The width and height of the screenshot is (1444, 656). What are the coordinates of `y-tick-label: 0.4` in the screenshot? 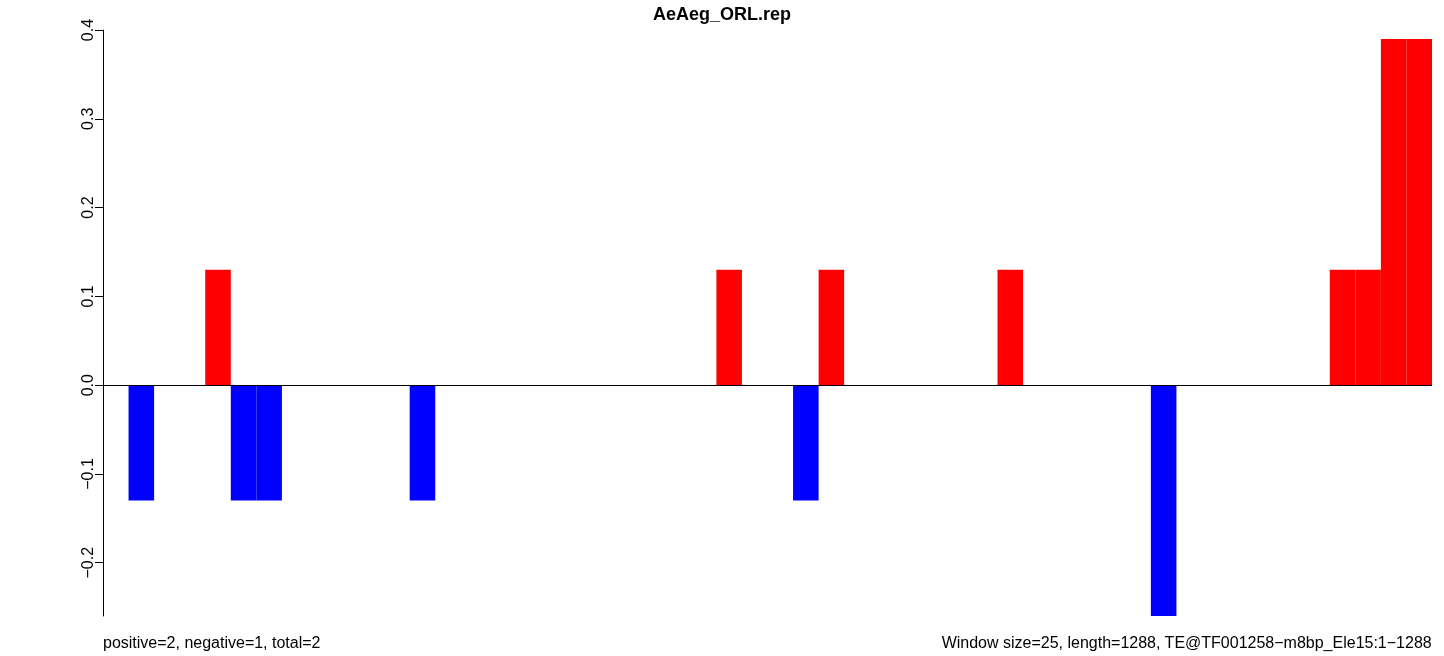 It's located at (87, 30).